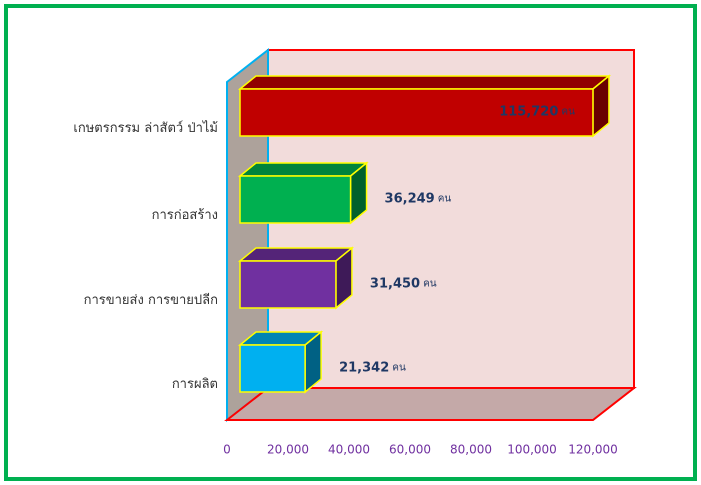 The width and height of the screenshot is (701, 485). What do you see at coordinates (430, 404) in the screenshot?
I see `floor` at bounding box center [430, 404].